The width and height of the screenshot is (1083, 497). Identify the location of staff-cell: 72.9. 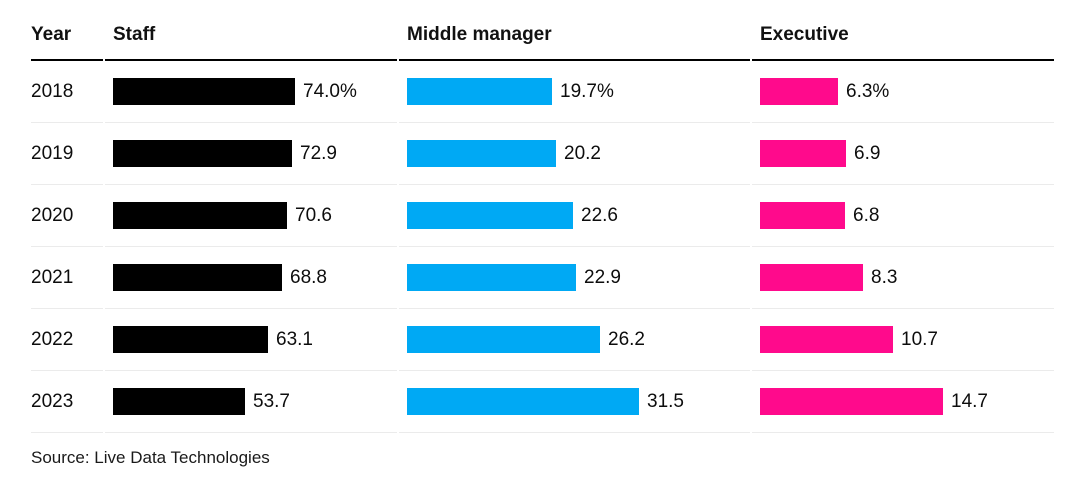
(251, 154).